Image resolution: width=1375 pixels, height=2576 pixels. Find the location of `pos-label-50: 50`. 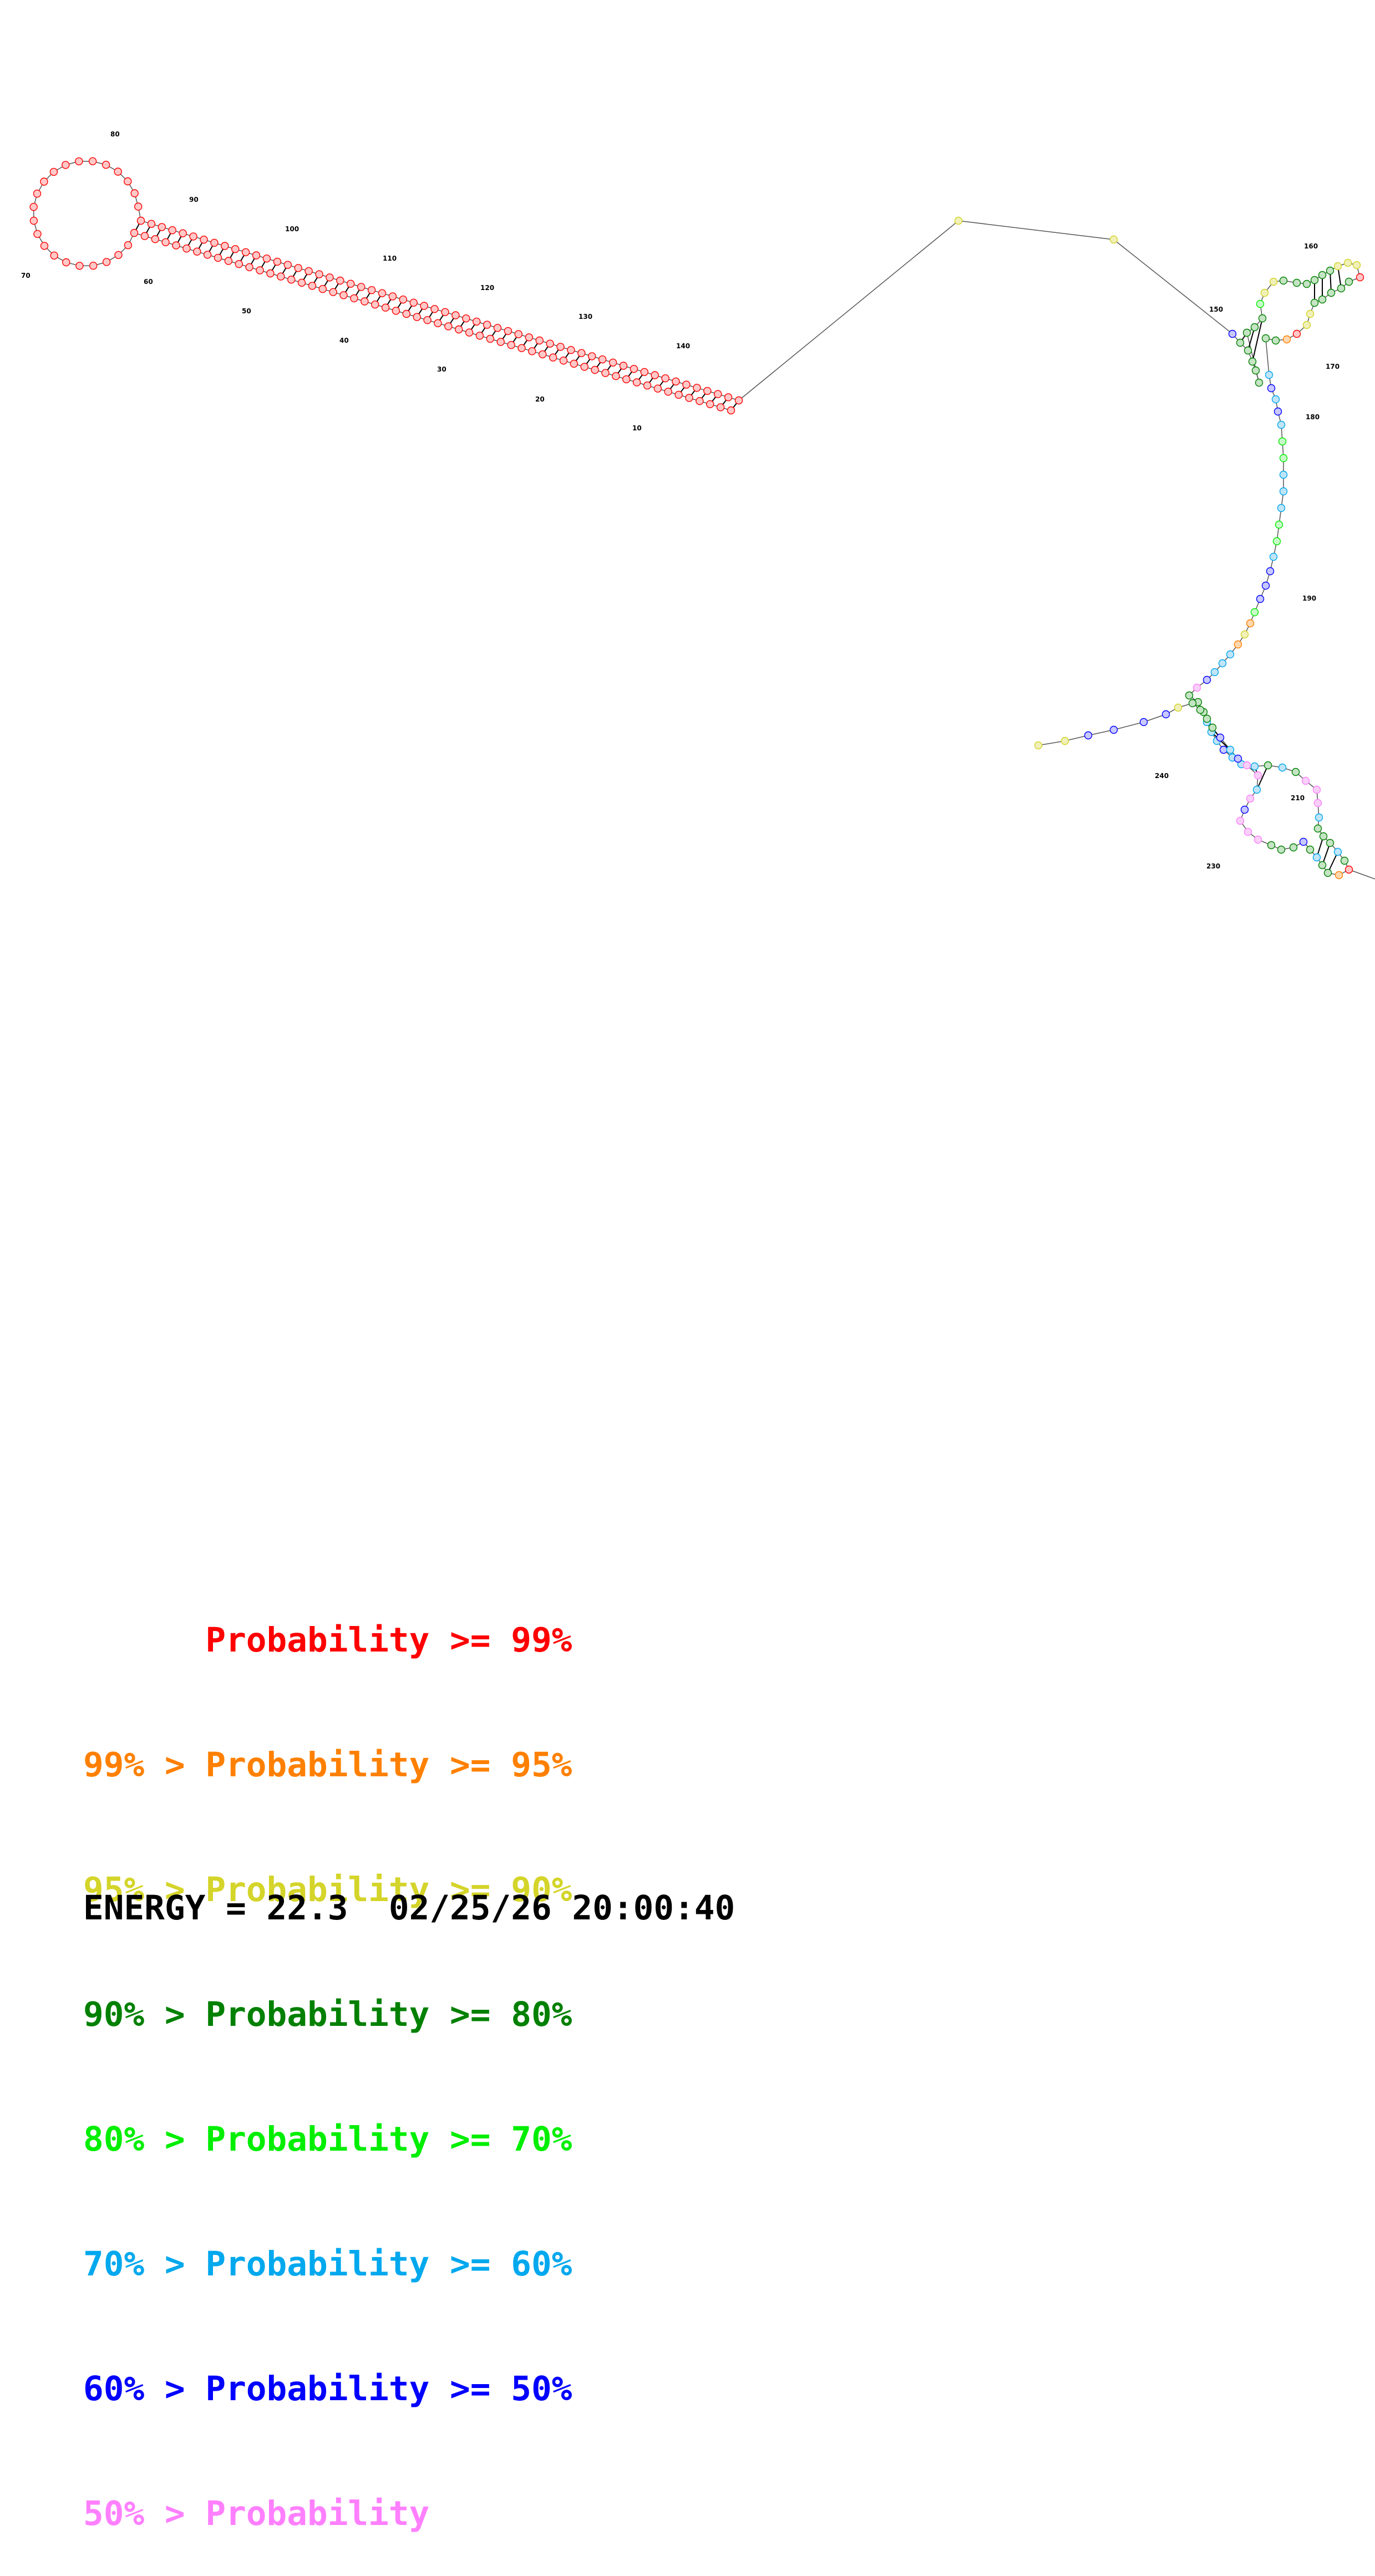

pos-label-50: 50 is located at coordinates (246, 311).